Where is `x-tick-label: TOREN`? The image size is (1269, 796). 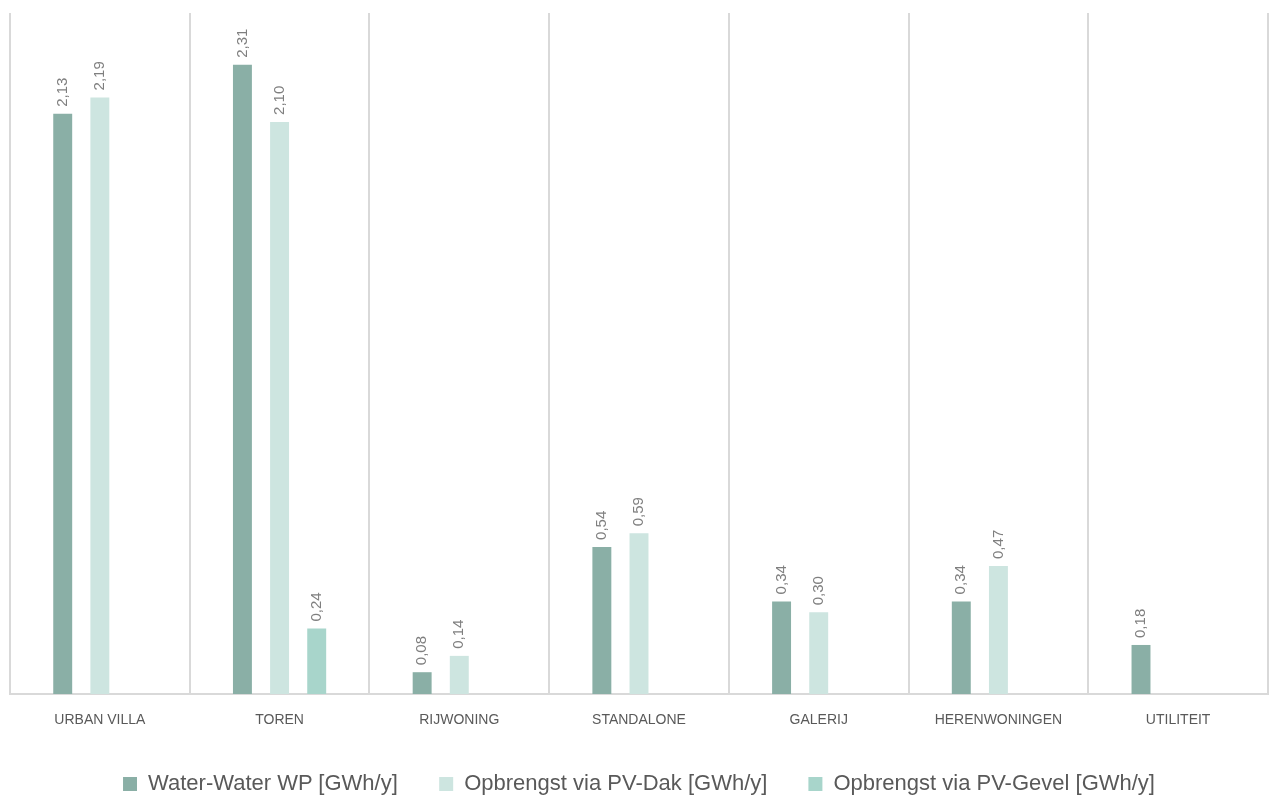
x-tick-label: TOREN is located at coordinates (279, 719).